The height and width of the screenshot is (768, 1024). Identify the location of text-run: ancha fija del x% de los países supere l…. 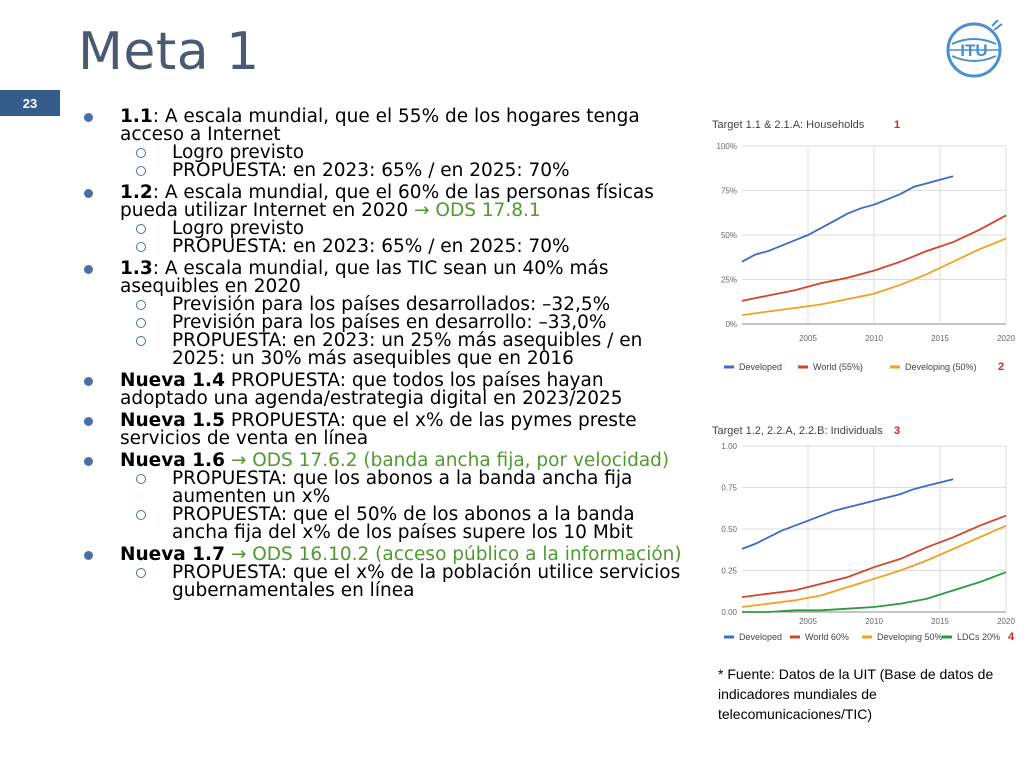
(402, 532).